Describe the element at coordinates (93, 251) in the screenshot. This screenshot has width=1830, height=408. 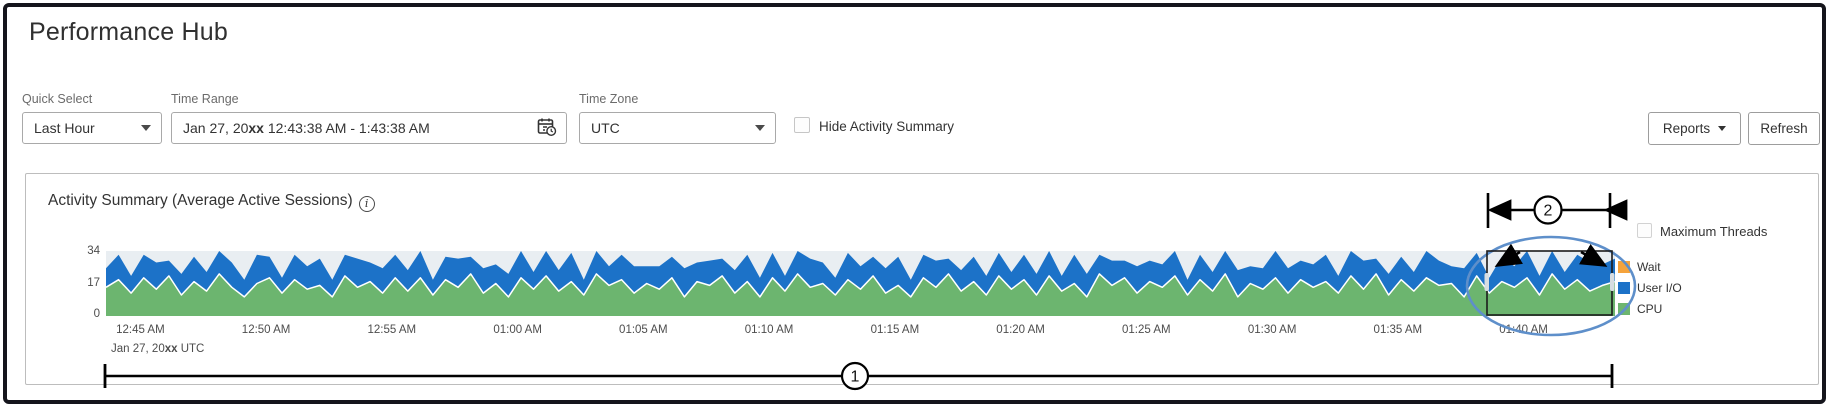
I see `y-axis-tick: 34` at that location.